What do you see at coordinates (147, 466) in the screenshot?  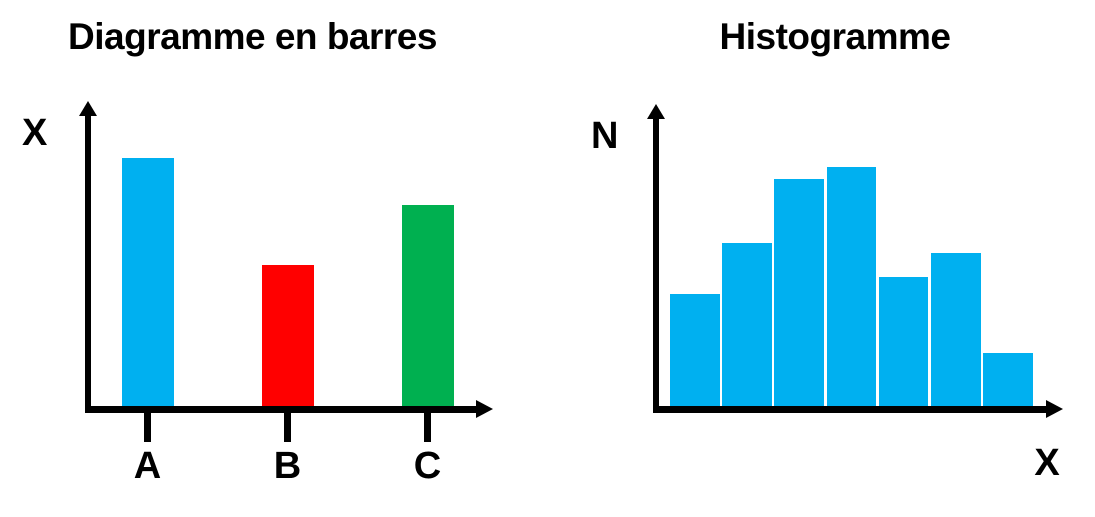 I see `category-label-a: A` at bounding box center [147, 466].